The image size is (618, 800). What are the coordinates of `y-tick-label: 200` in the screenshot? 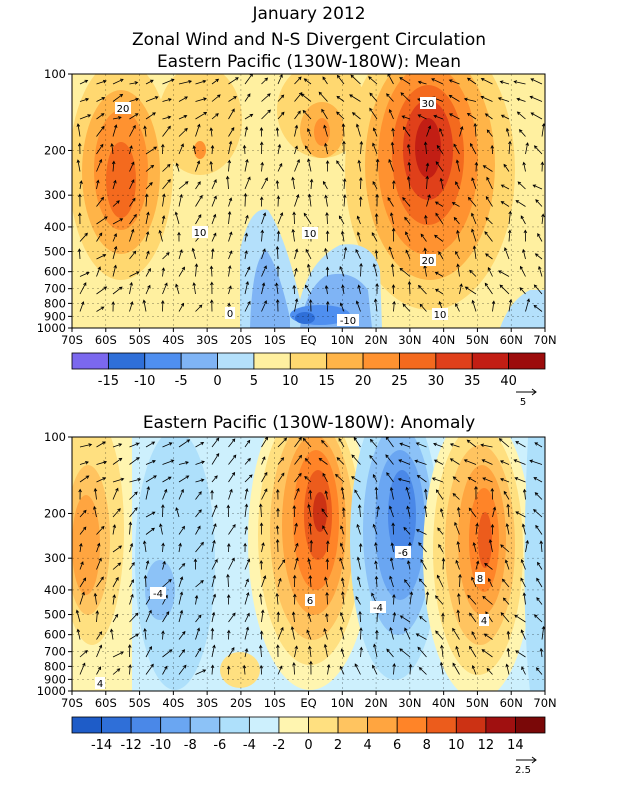 It's located at (55, 513).